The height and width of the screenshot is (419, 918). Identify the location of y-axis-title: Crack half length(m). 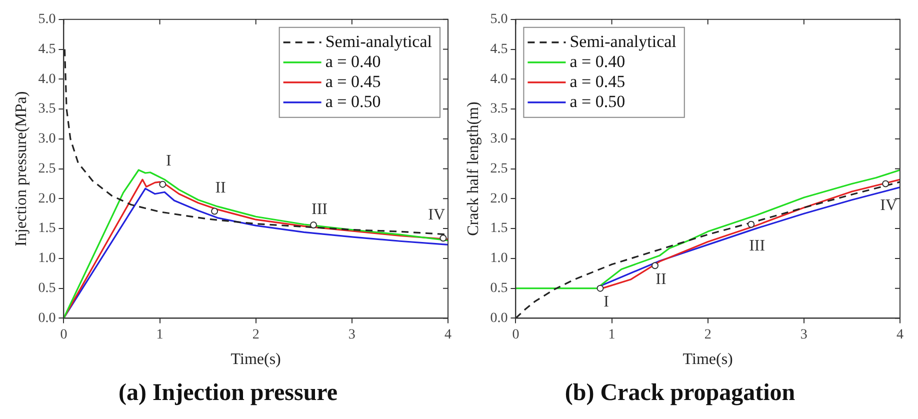
(473, 169).